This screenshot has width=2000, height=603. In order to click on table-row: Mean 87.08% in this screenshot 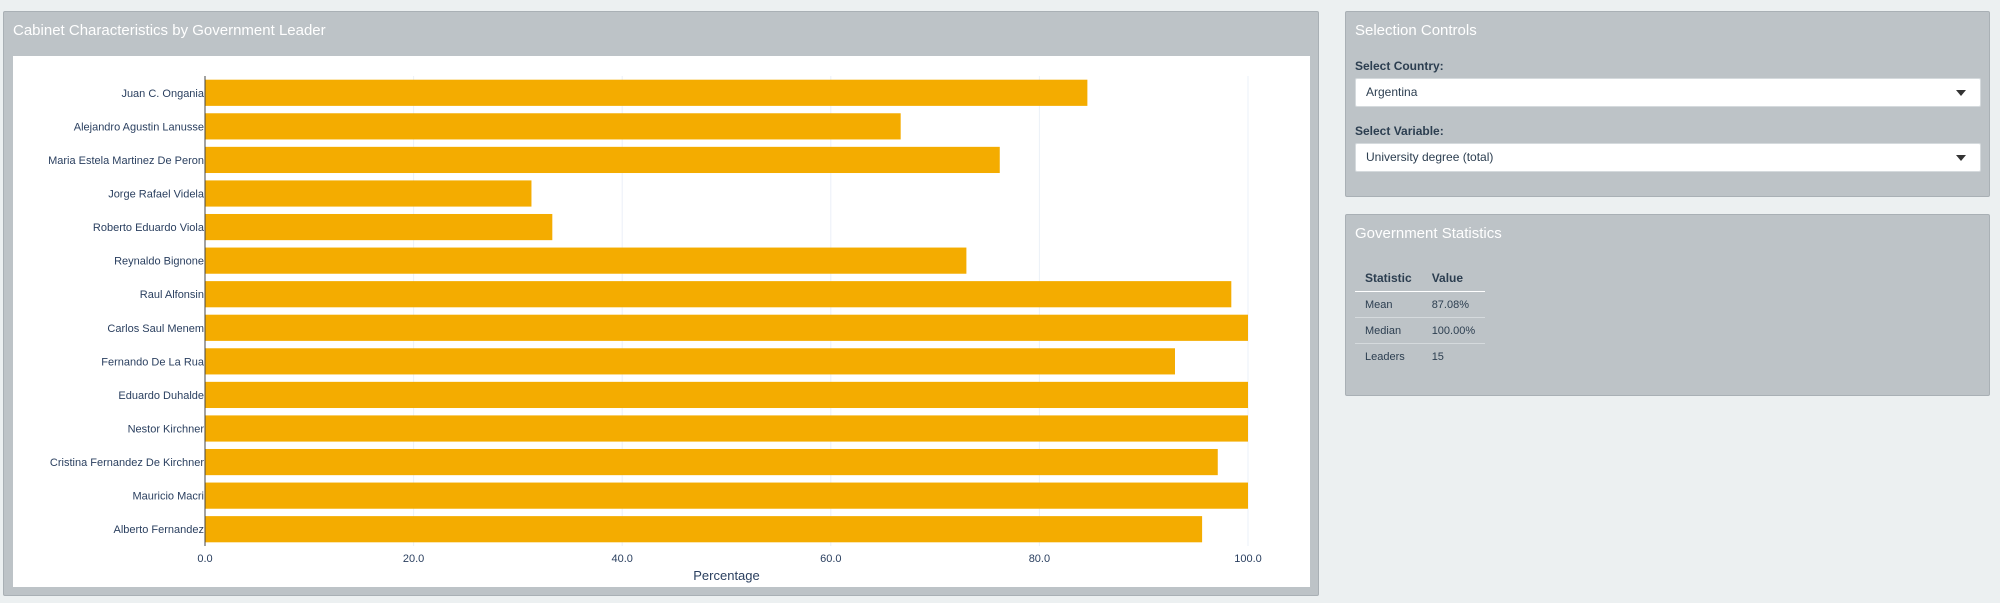, I will do `click(1420, 304)`.